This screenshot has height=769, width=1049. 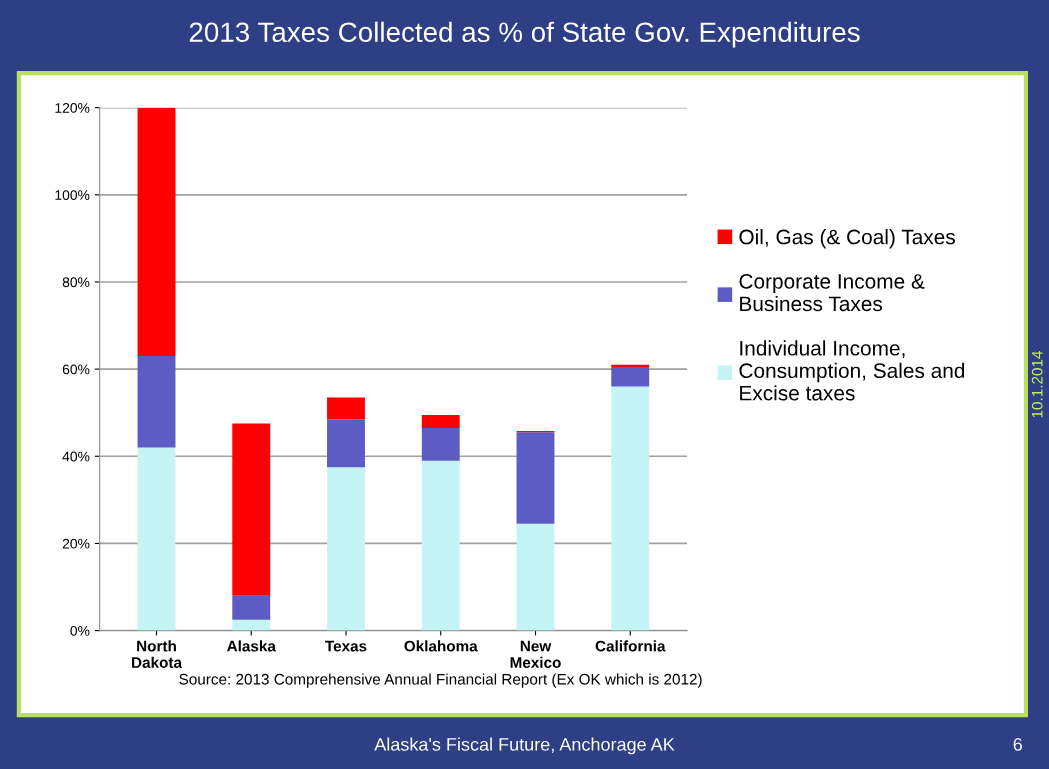 I want to click on y-tick-label: 20%, so click(x=76, y=543).